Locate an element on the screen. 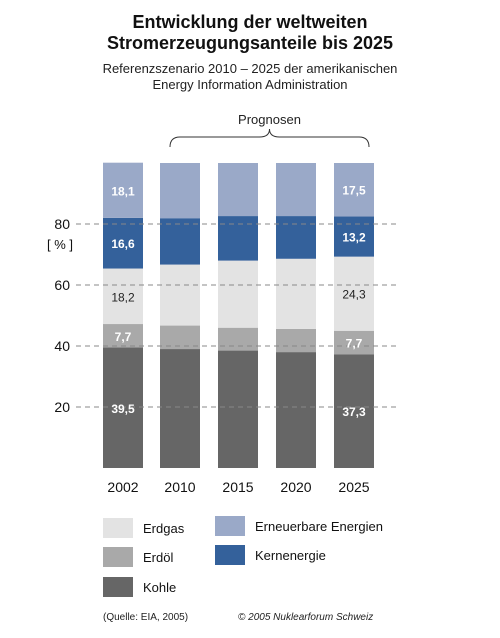  legend-label-erdoel: Erdöl is located at coordinates (158, 557).